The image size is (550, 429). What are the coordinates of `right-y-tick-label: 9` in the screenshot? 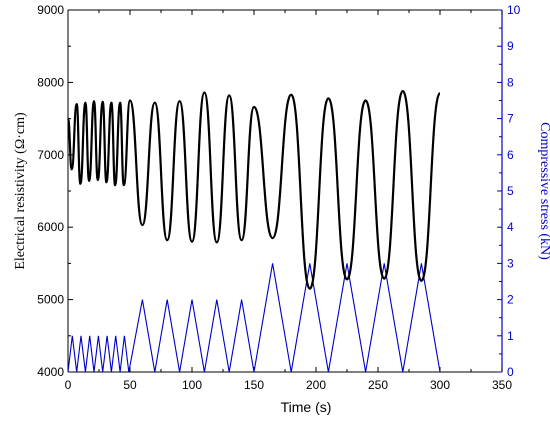 It's located at (510, 46).